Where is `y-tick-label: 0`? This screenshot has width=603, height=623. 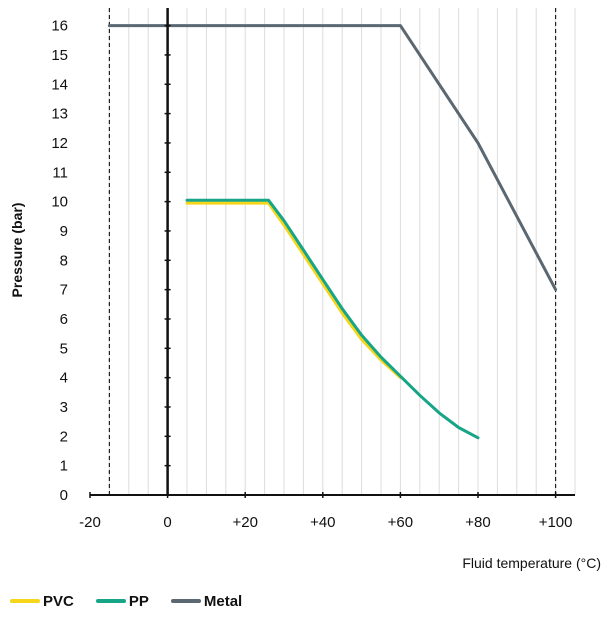 y-tick-label: 0 is located at coordinates (64, 495).